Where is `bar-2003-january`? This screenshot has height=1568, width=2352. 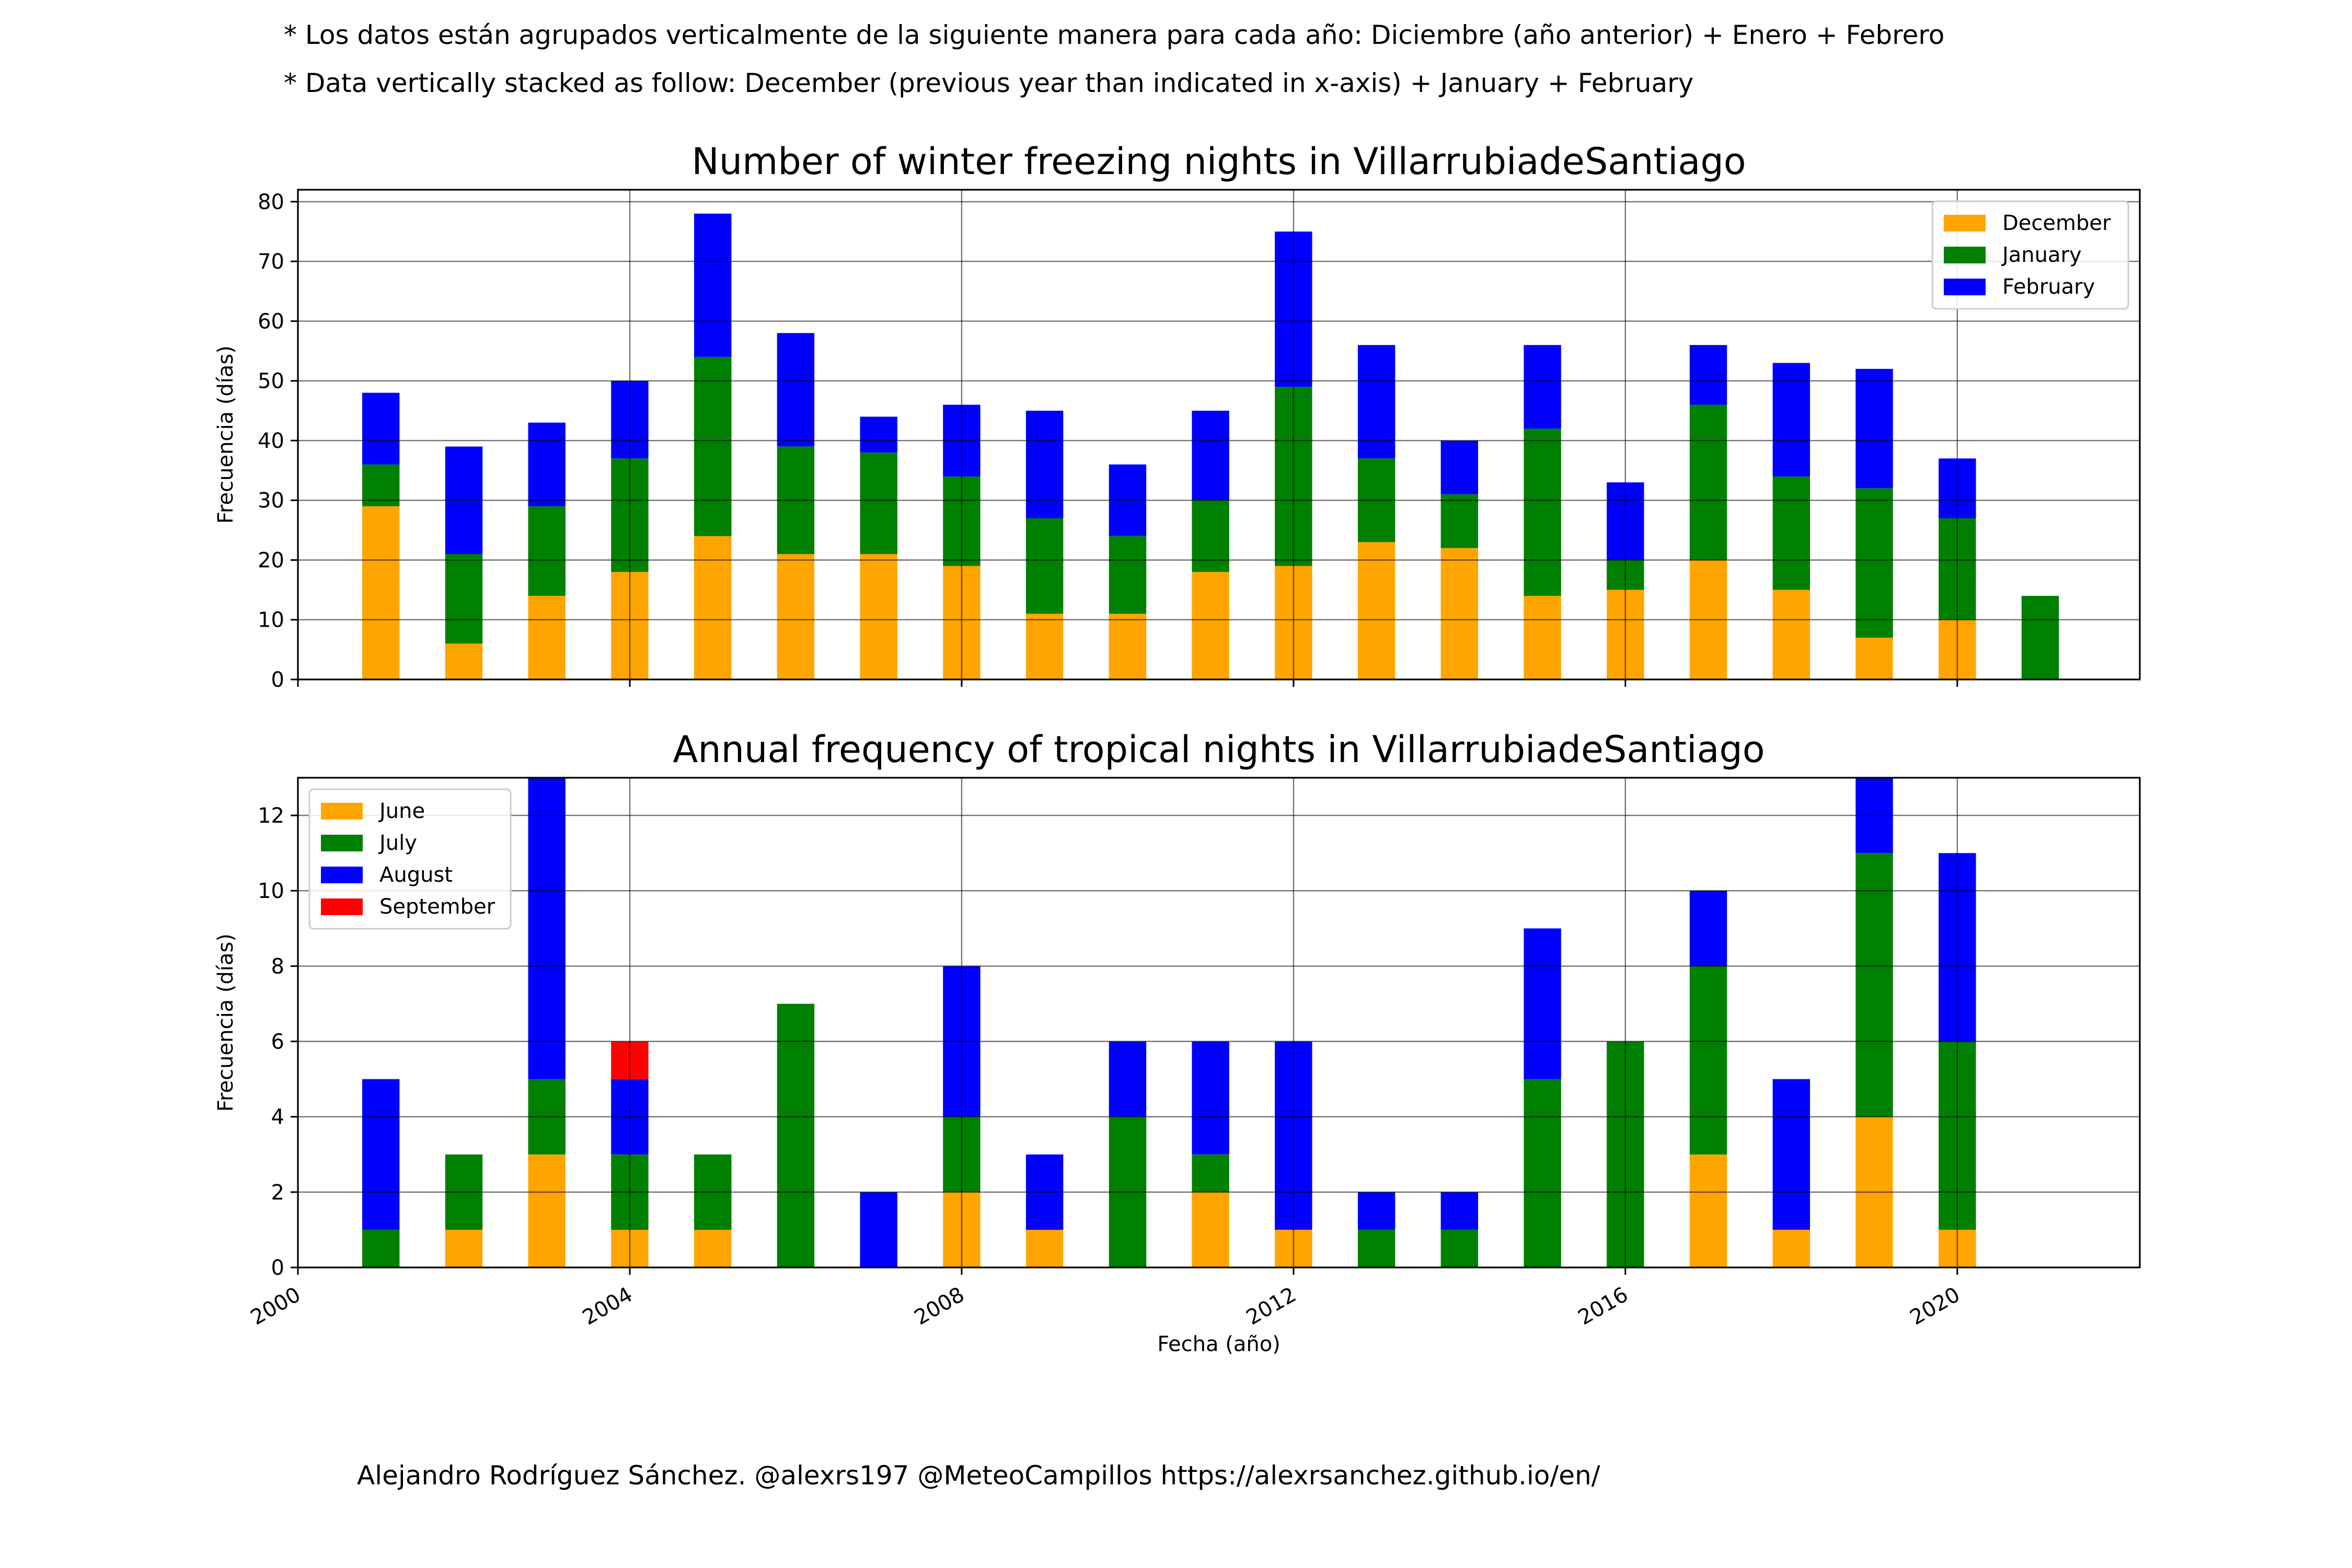 bar-2003-january is located at coordinates (547, 551).